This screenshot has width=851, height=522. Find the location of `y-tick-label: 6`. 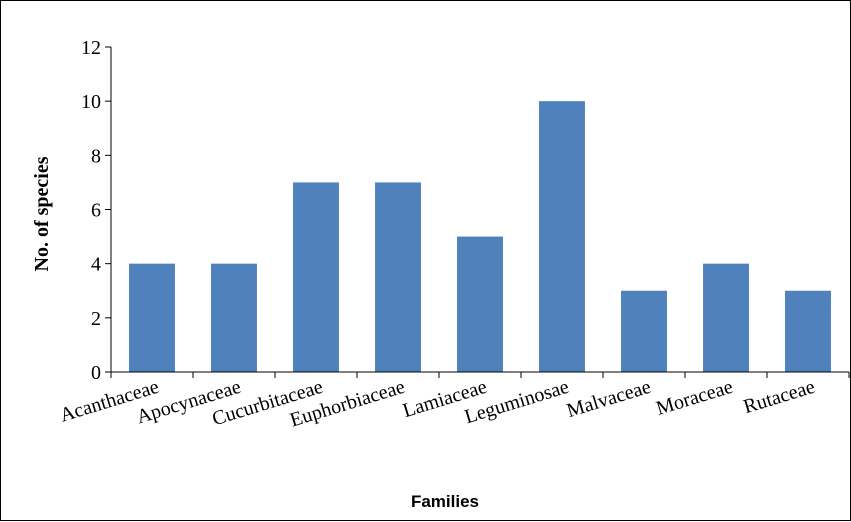

y-tick-label: 6 is located at coordinates (96, 211).